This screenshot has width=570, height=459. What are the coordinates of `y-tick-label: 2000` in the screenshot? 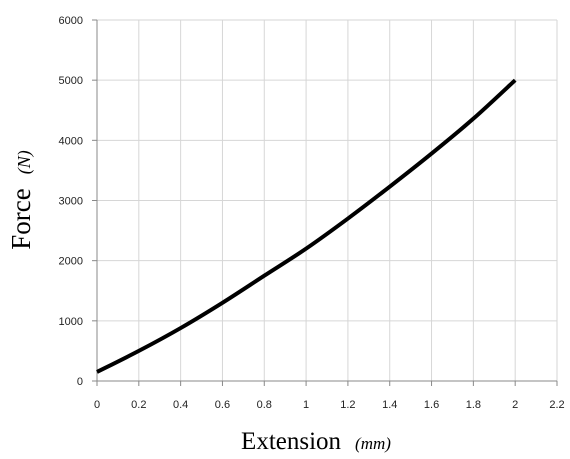 It's located at (71, 262).